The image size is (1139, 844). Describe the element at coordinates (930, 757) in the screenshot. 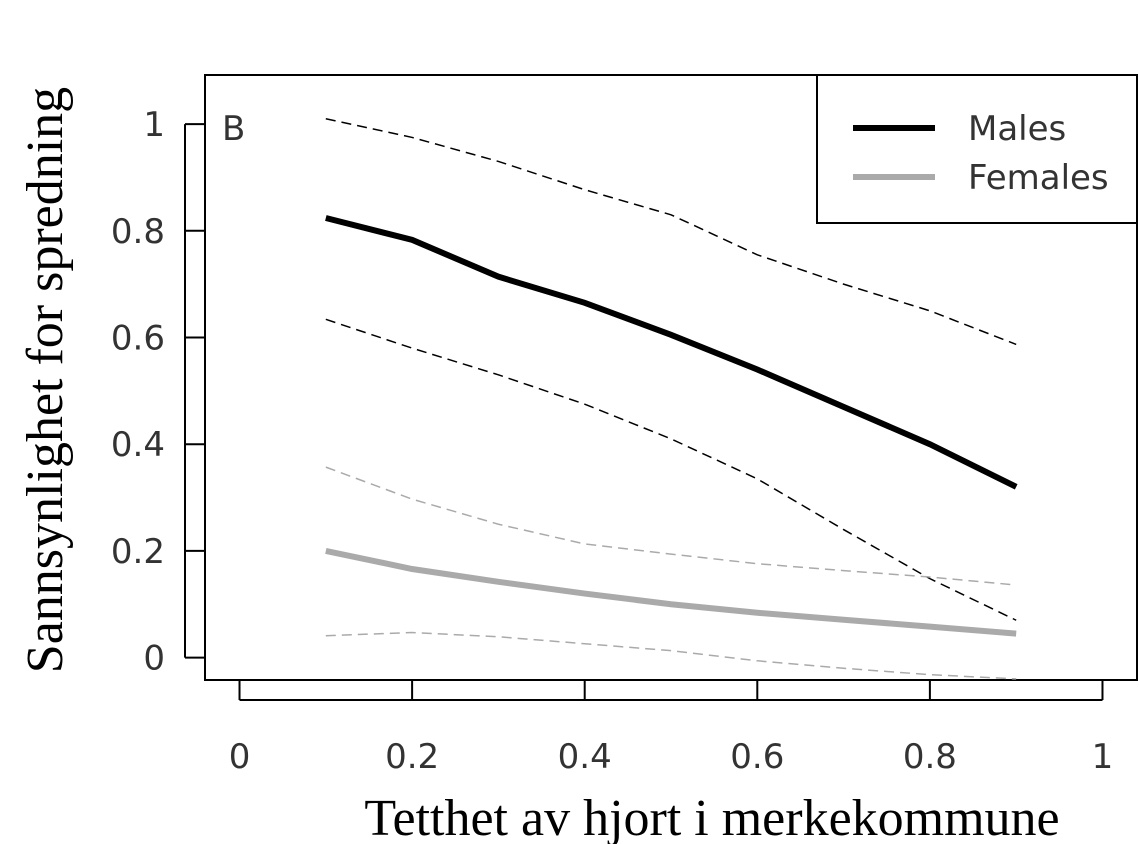

I see `x-tick-label: 0.8` at that location.